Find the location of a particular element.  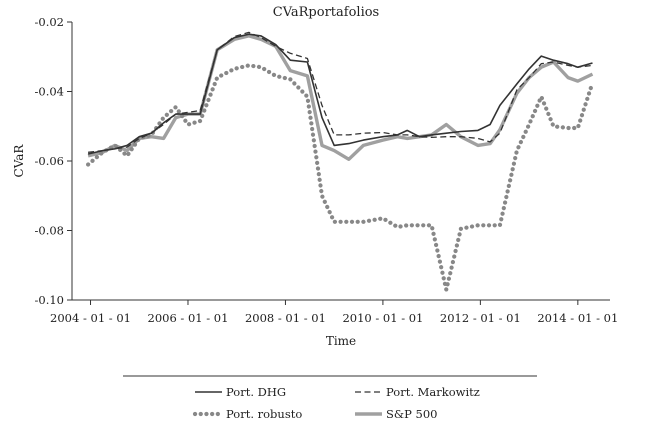

x-tick-label: 2004 - 01 - 01 is located at coordinates (90, 318).